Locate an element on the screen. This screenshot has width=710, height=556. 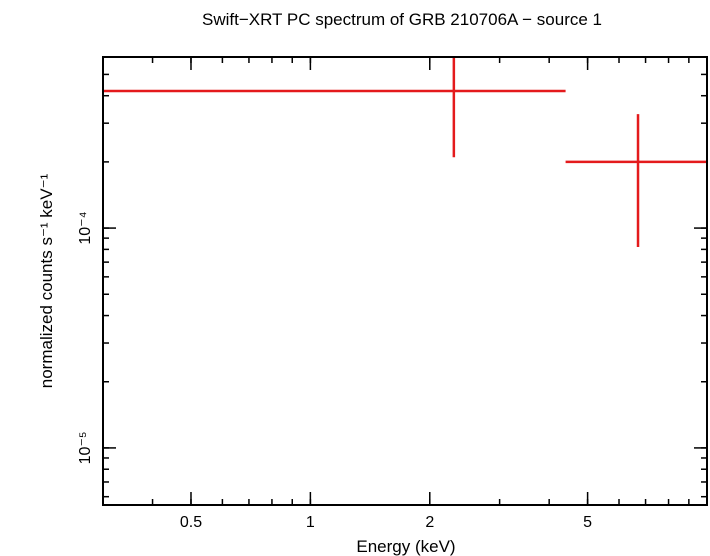
x-tick-labels: 0.5 1 2 5 is located at coordinates (386, 522).